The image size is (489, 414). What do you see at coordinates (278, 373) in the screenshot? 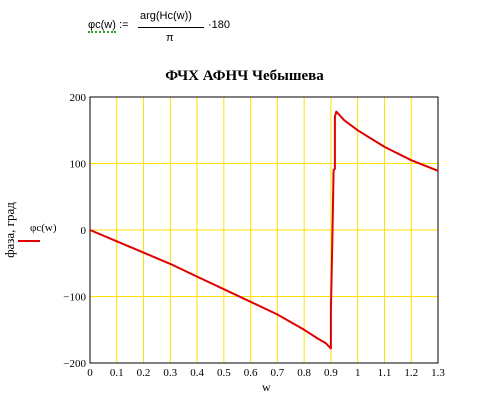
I see `x-tick-label: 0.7` at bounding box center [278, 373].